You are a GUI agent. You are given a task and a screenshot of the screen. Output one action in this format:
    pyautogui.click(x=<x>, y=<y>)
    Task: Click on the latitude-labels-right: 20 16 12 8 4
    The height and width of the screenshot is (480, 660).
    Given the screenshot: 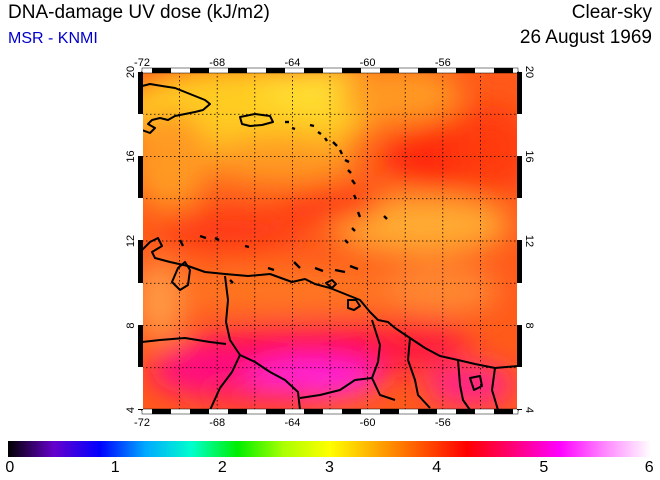 What is the action you would take?
    pyautogui.click(x=529, y=239)
    